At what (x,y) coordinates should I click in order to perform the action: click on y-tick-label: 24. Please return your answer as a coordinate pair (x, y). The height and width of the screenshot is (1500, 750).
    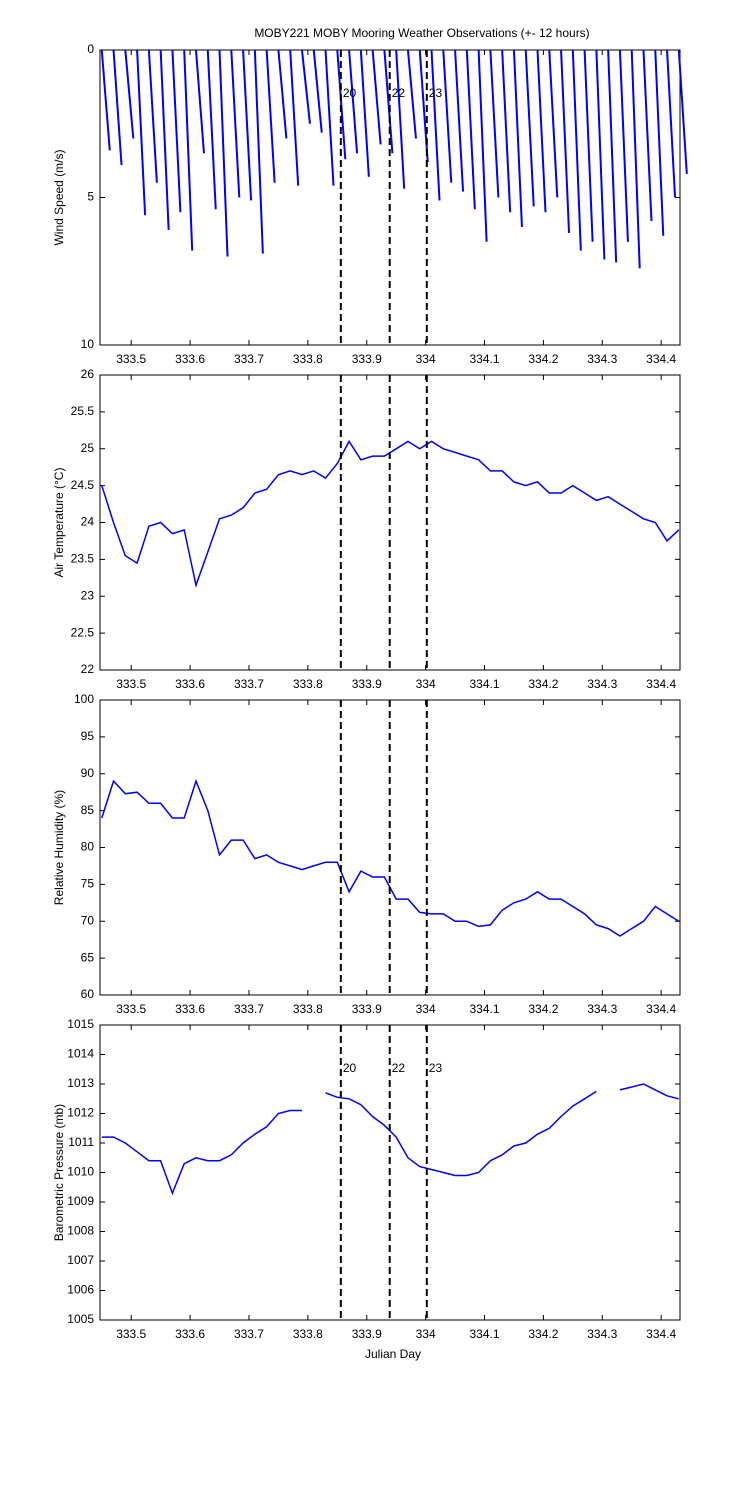
    Looking at the image, I should click on (88, 522).